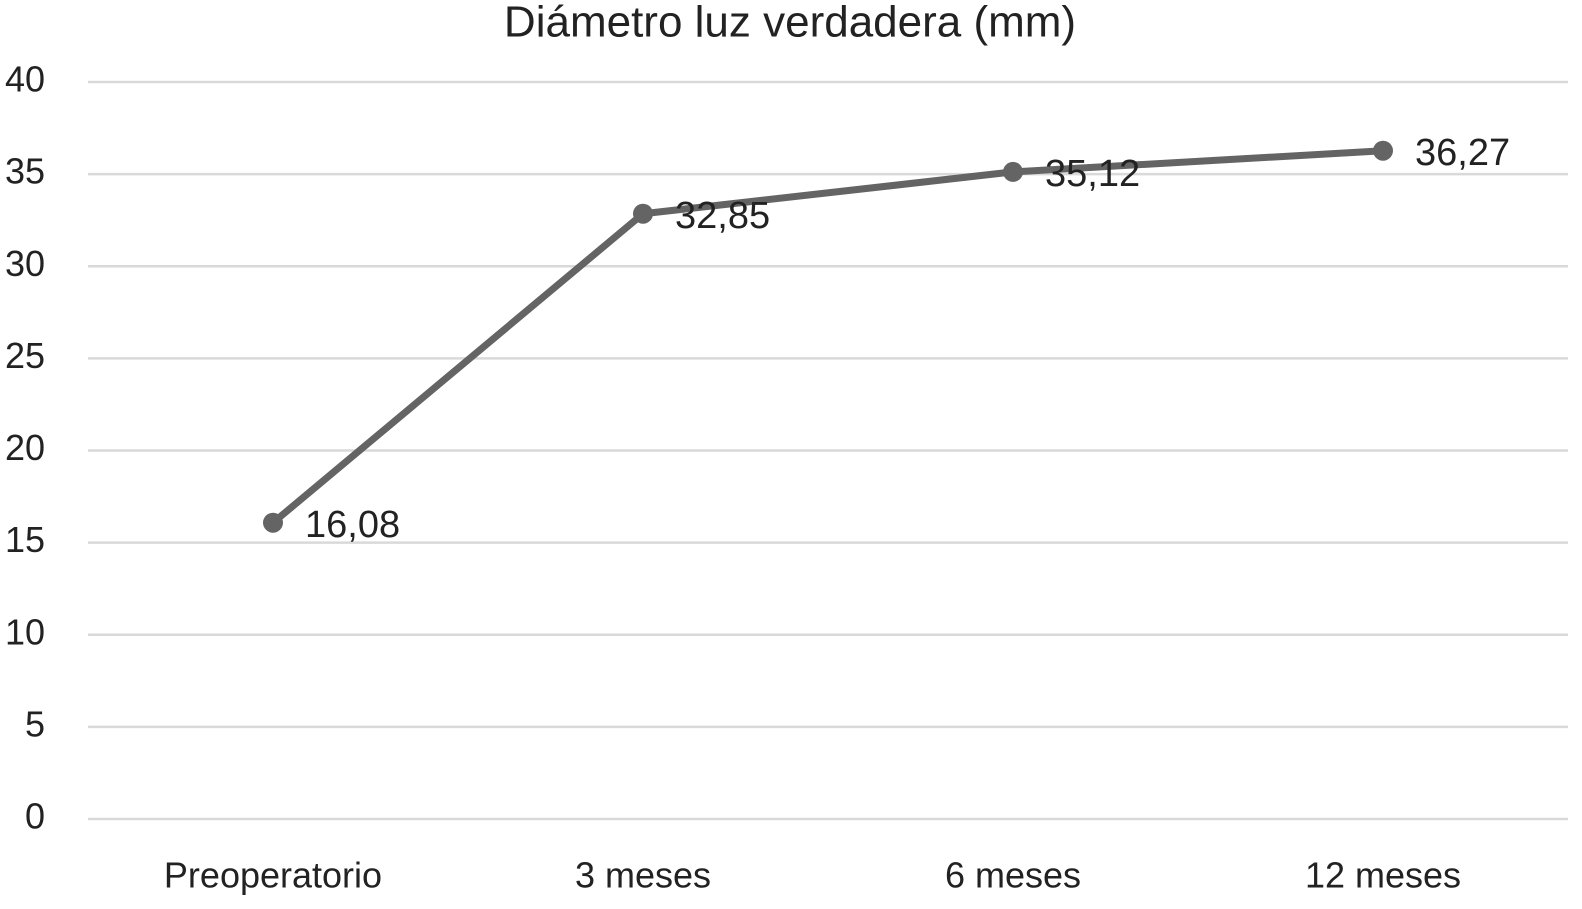 This screenshot has width=1582, height=909. What do you see at coordinates (722, 216) in the screenshot?
I see `data-label: 32,85` at bounding box center [722, 216].